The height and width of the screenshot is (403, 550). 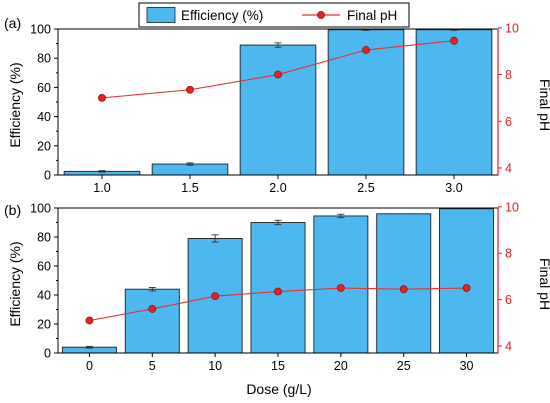 I want to click on panel-a-bar-3.0, so click(x=454, y=102).